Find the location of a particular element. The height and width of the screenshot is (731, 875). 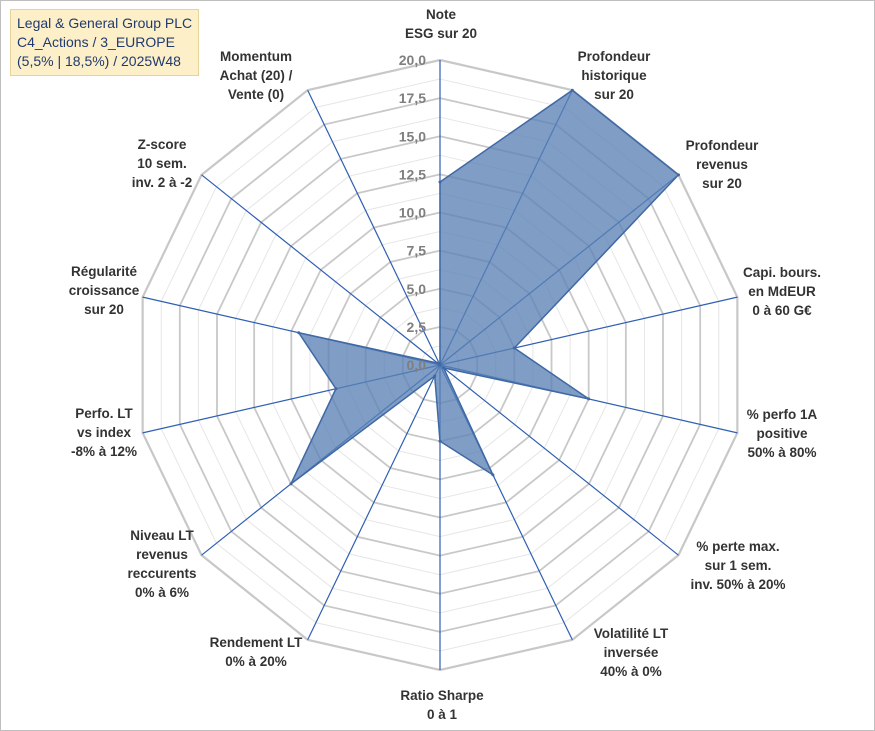

axis-label-line: historique is located at coordinates (614, 75).